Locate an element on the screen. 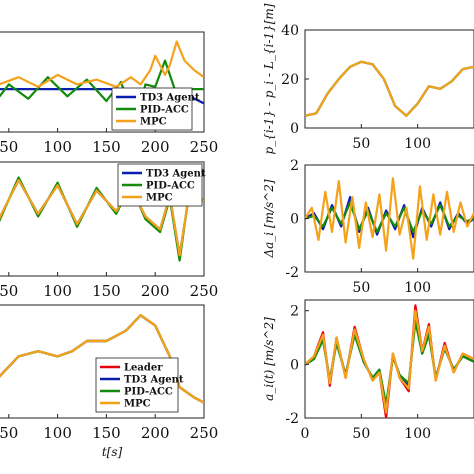  x-axis-label: t[s] is located at coordinates (112, 452).